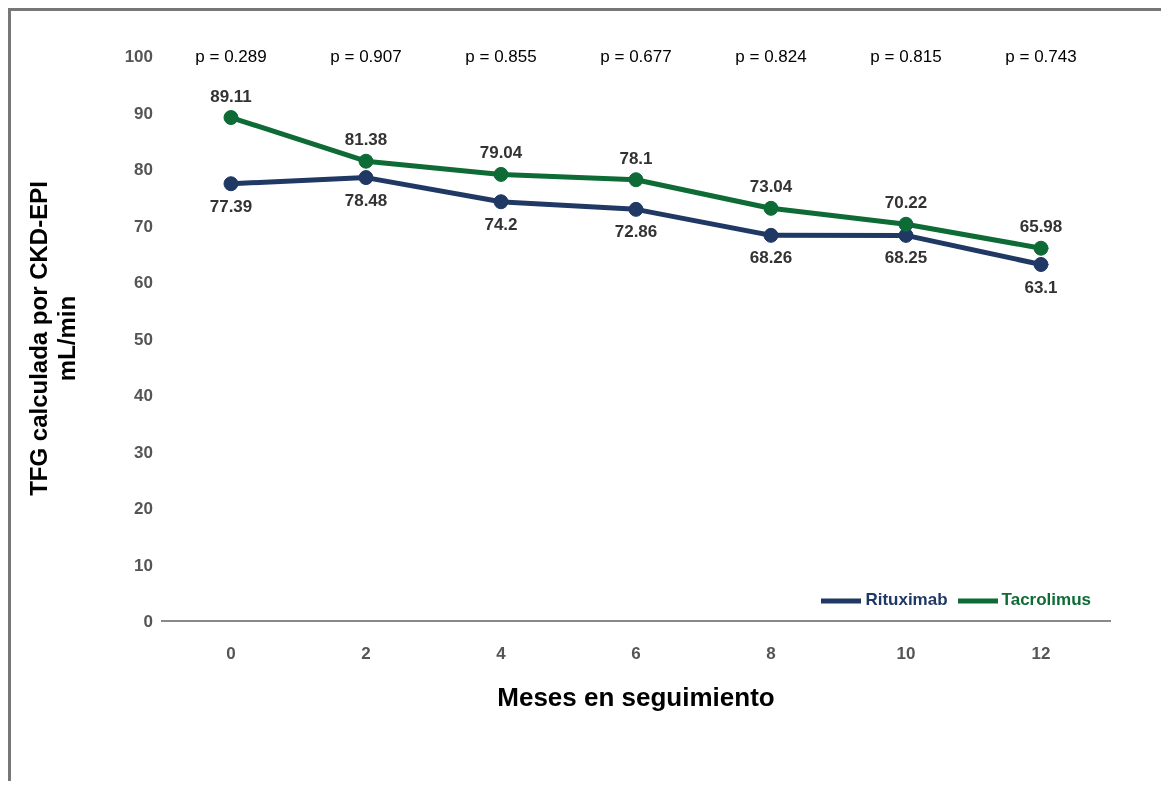 The height and width of the screenshot is (791, 1171). What do you see at coordinates (906, 203) in the screenshot?
I see `data-label: 70.22` at bounding box center [906, 203].